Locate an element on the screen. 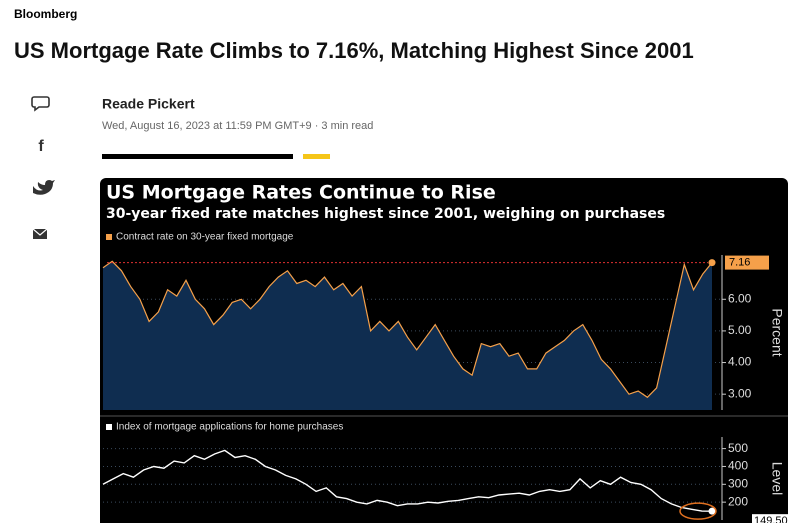  twitter-icon is located at coordinates (44, 187).